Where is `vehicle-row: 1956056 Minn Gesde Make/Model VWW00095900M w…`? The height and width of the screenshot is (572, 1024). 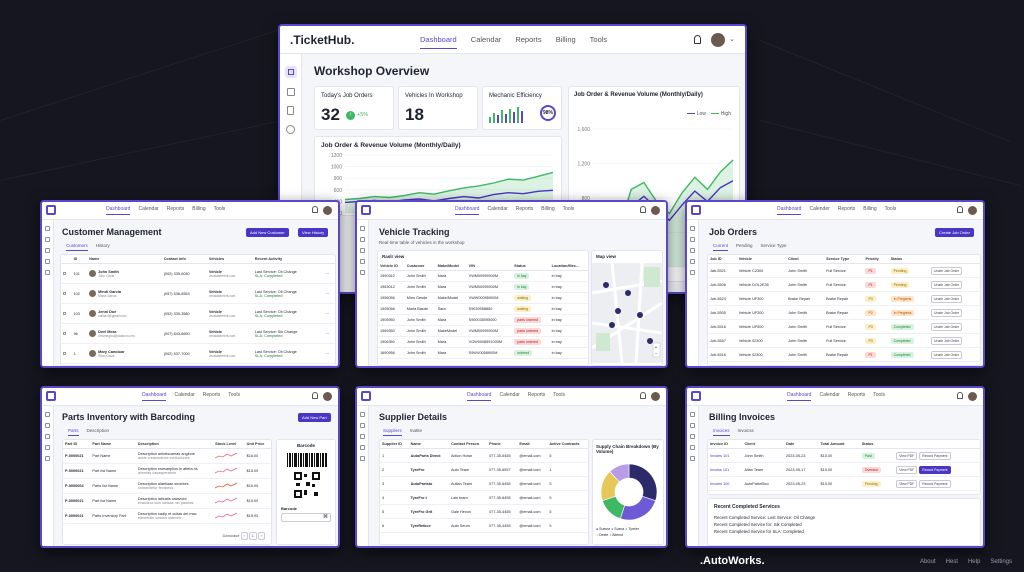 vehicle-row: 1956056 Minn Gesde Make/Model VWW00095900M w… is located at coordinates (483, 298).